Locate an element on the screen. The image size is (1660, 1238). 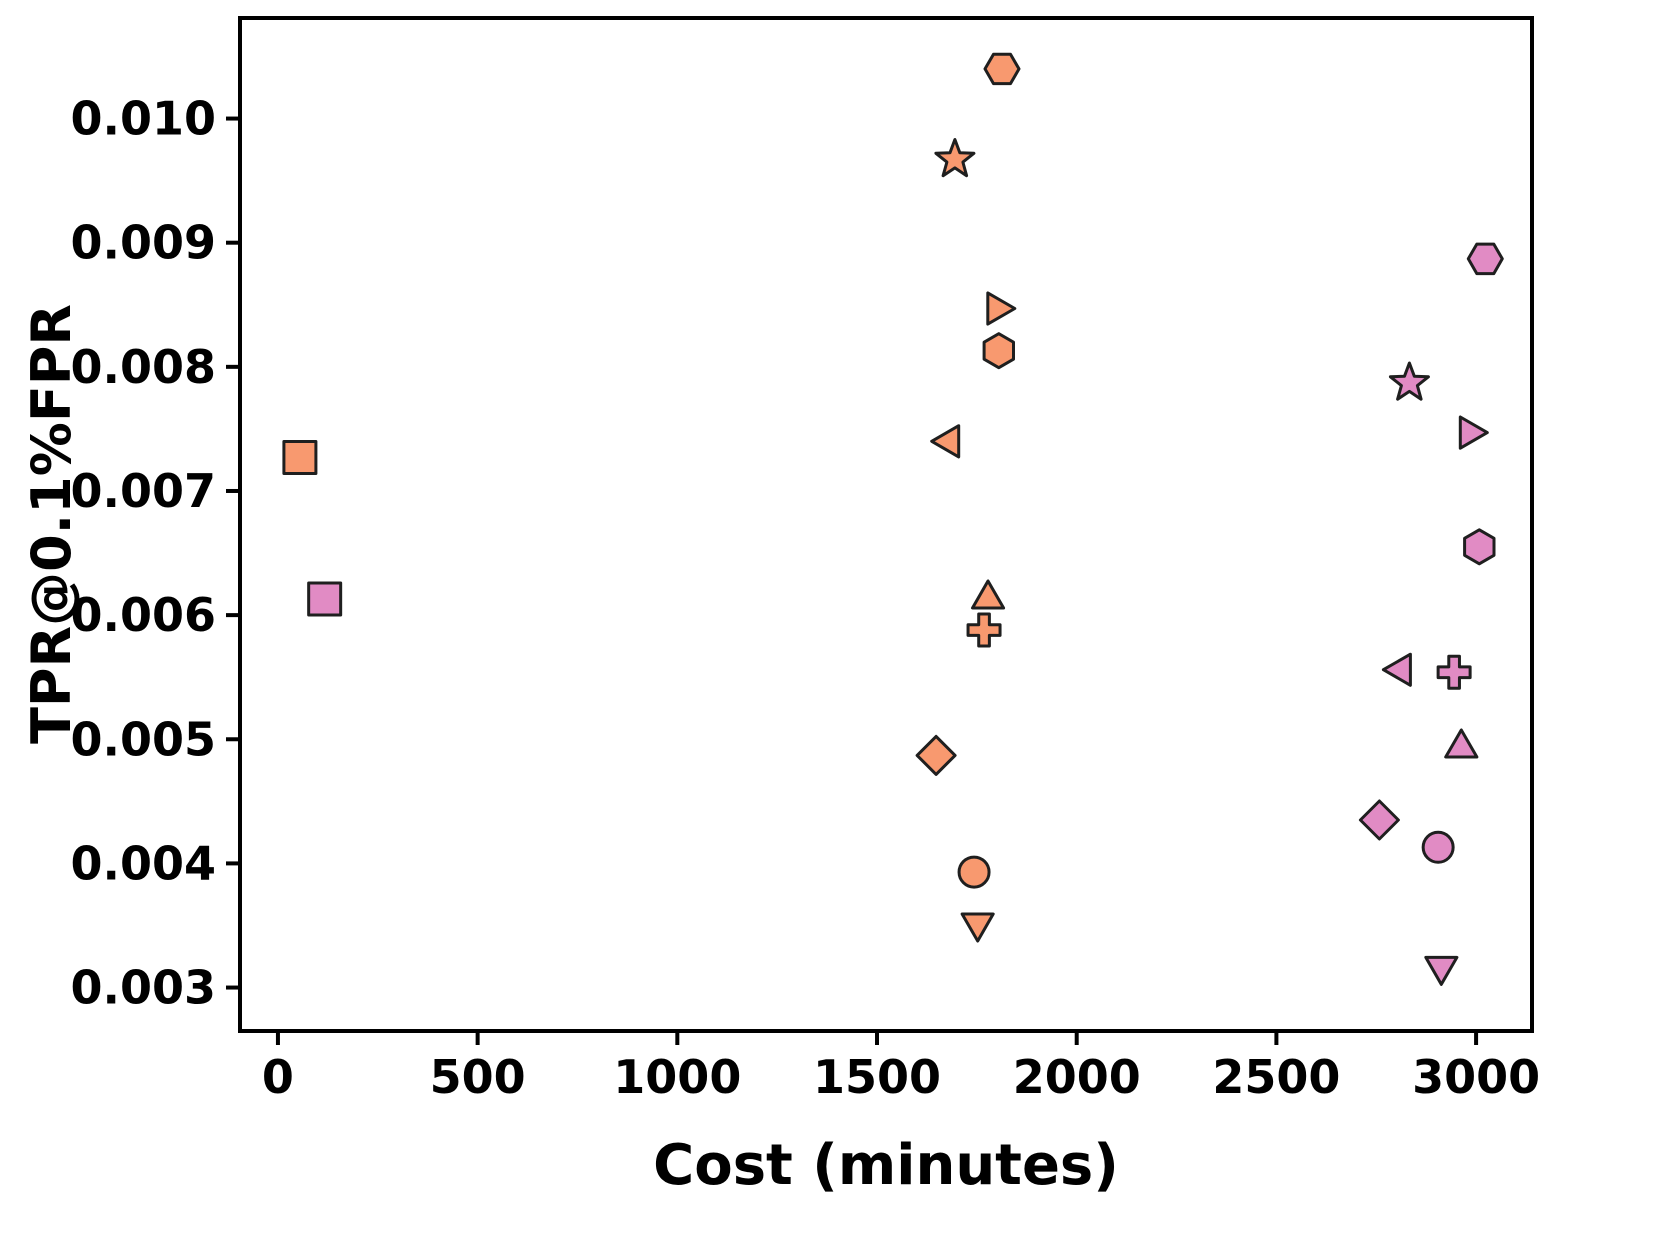
y-tick-label: 0.005 is located at coordinates (143, 739).